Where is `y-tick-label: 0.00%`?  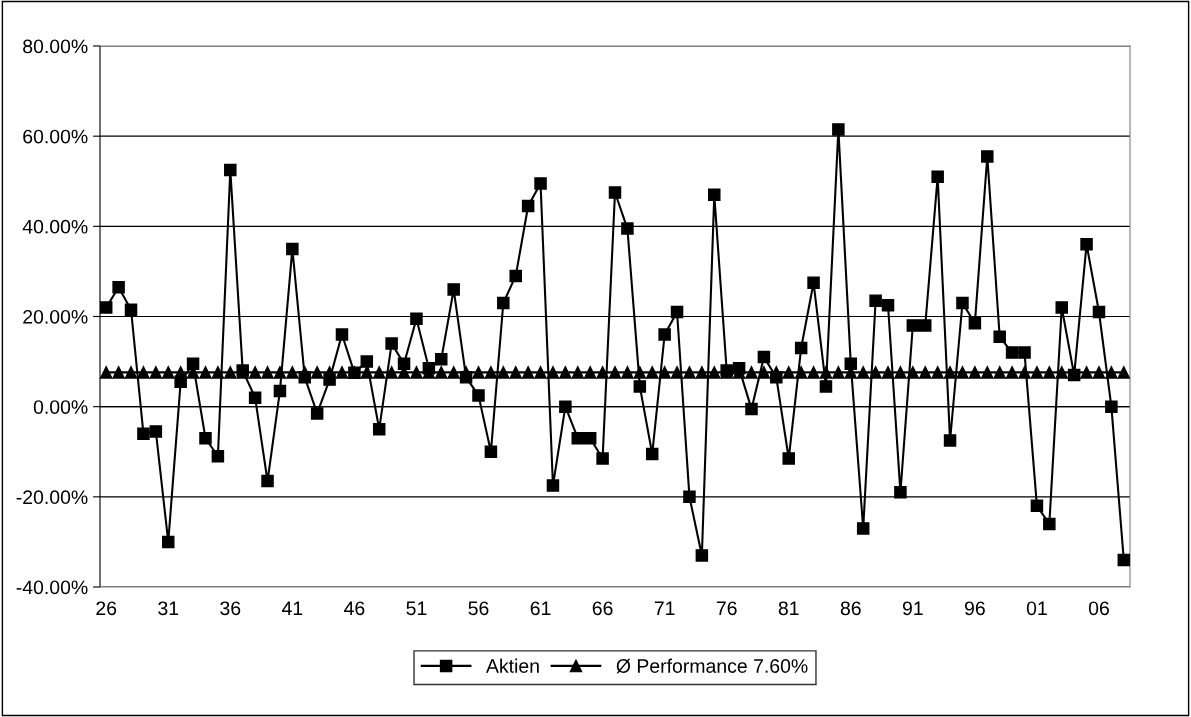 y-tick-label: 0.00% is located at coordinates (60, 407).